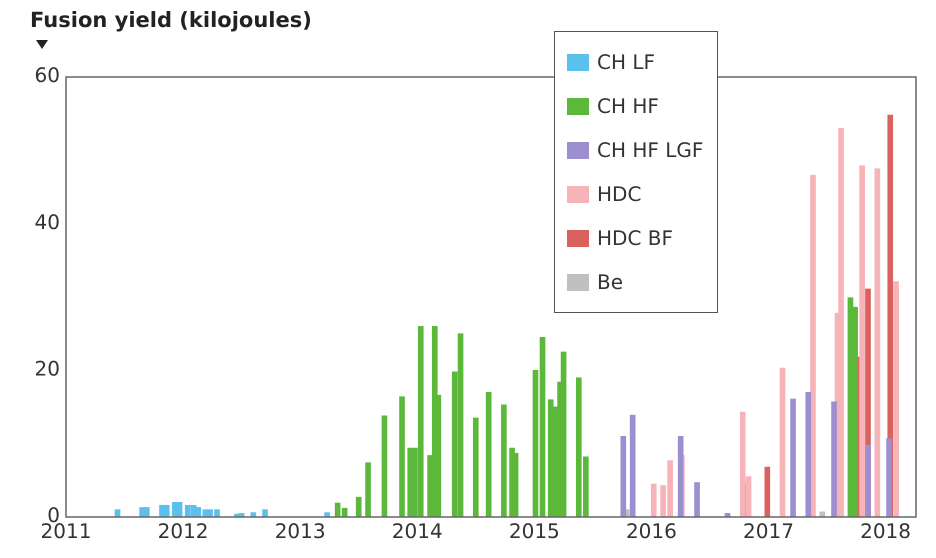 The height and width of the screenshot is (558, 936). What do you see at coordinates (651, 531) in the screenshot?
I see `x-tick-label: 2016` at bounding box center [651, 531].